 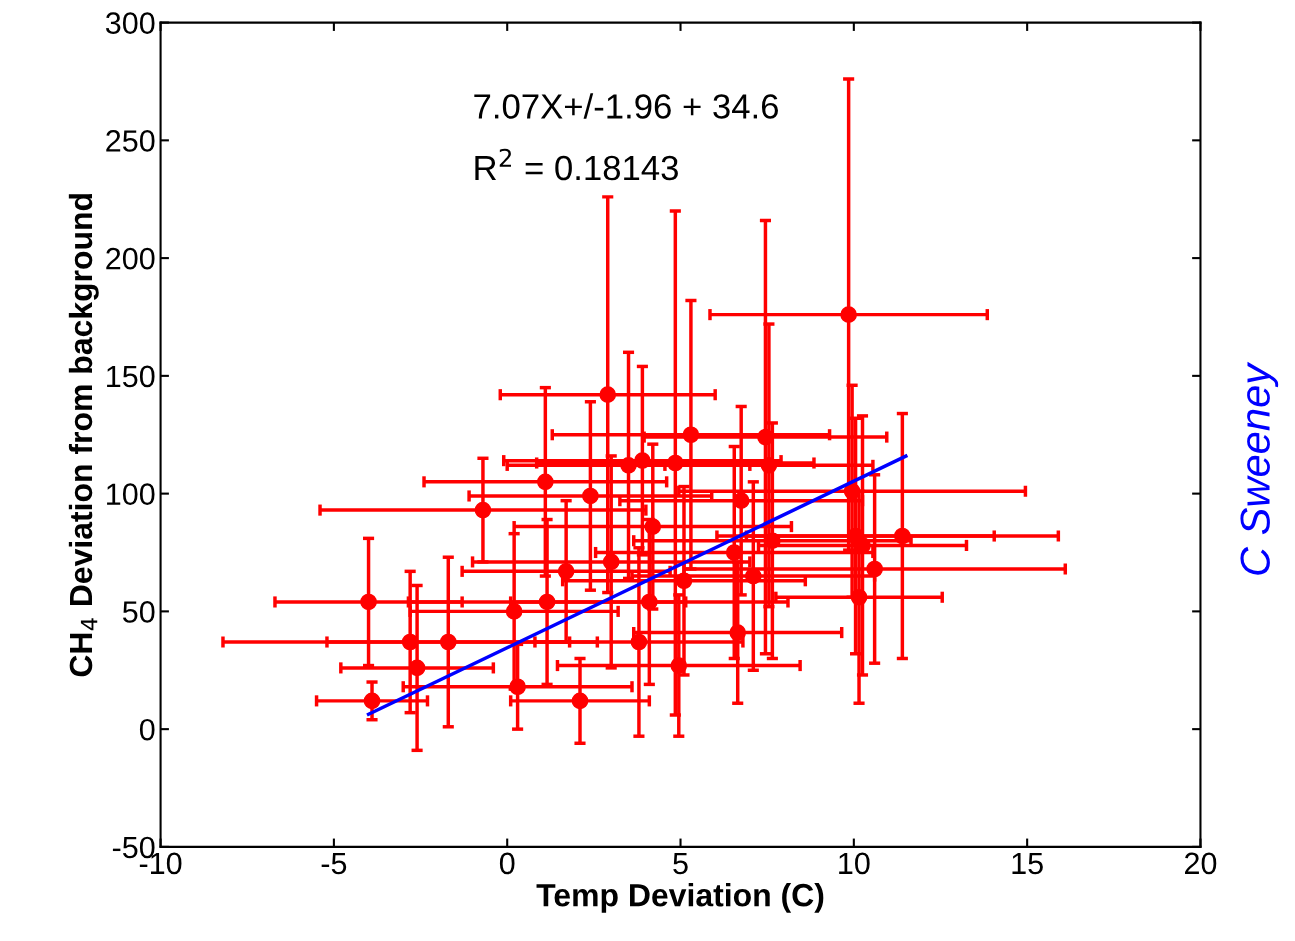 What do you see at coordinates (131, 376) in the screenshot?
I see `y-tick-label: 150` at bounding box center [131, 376].